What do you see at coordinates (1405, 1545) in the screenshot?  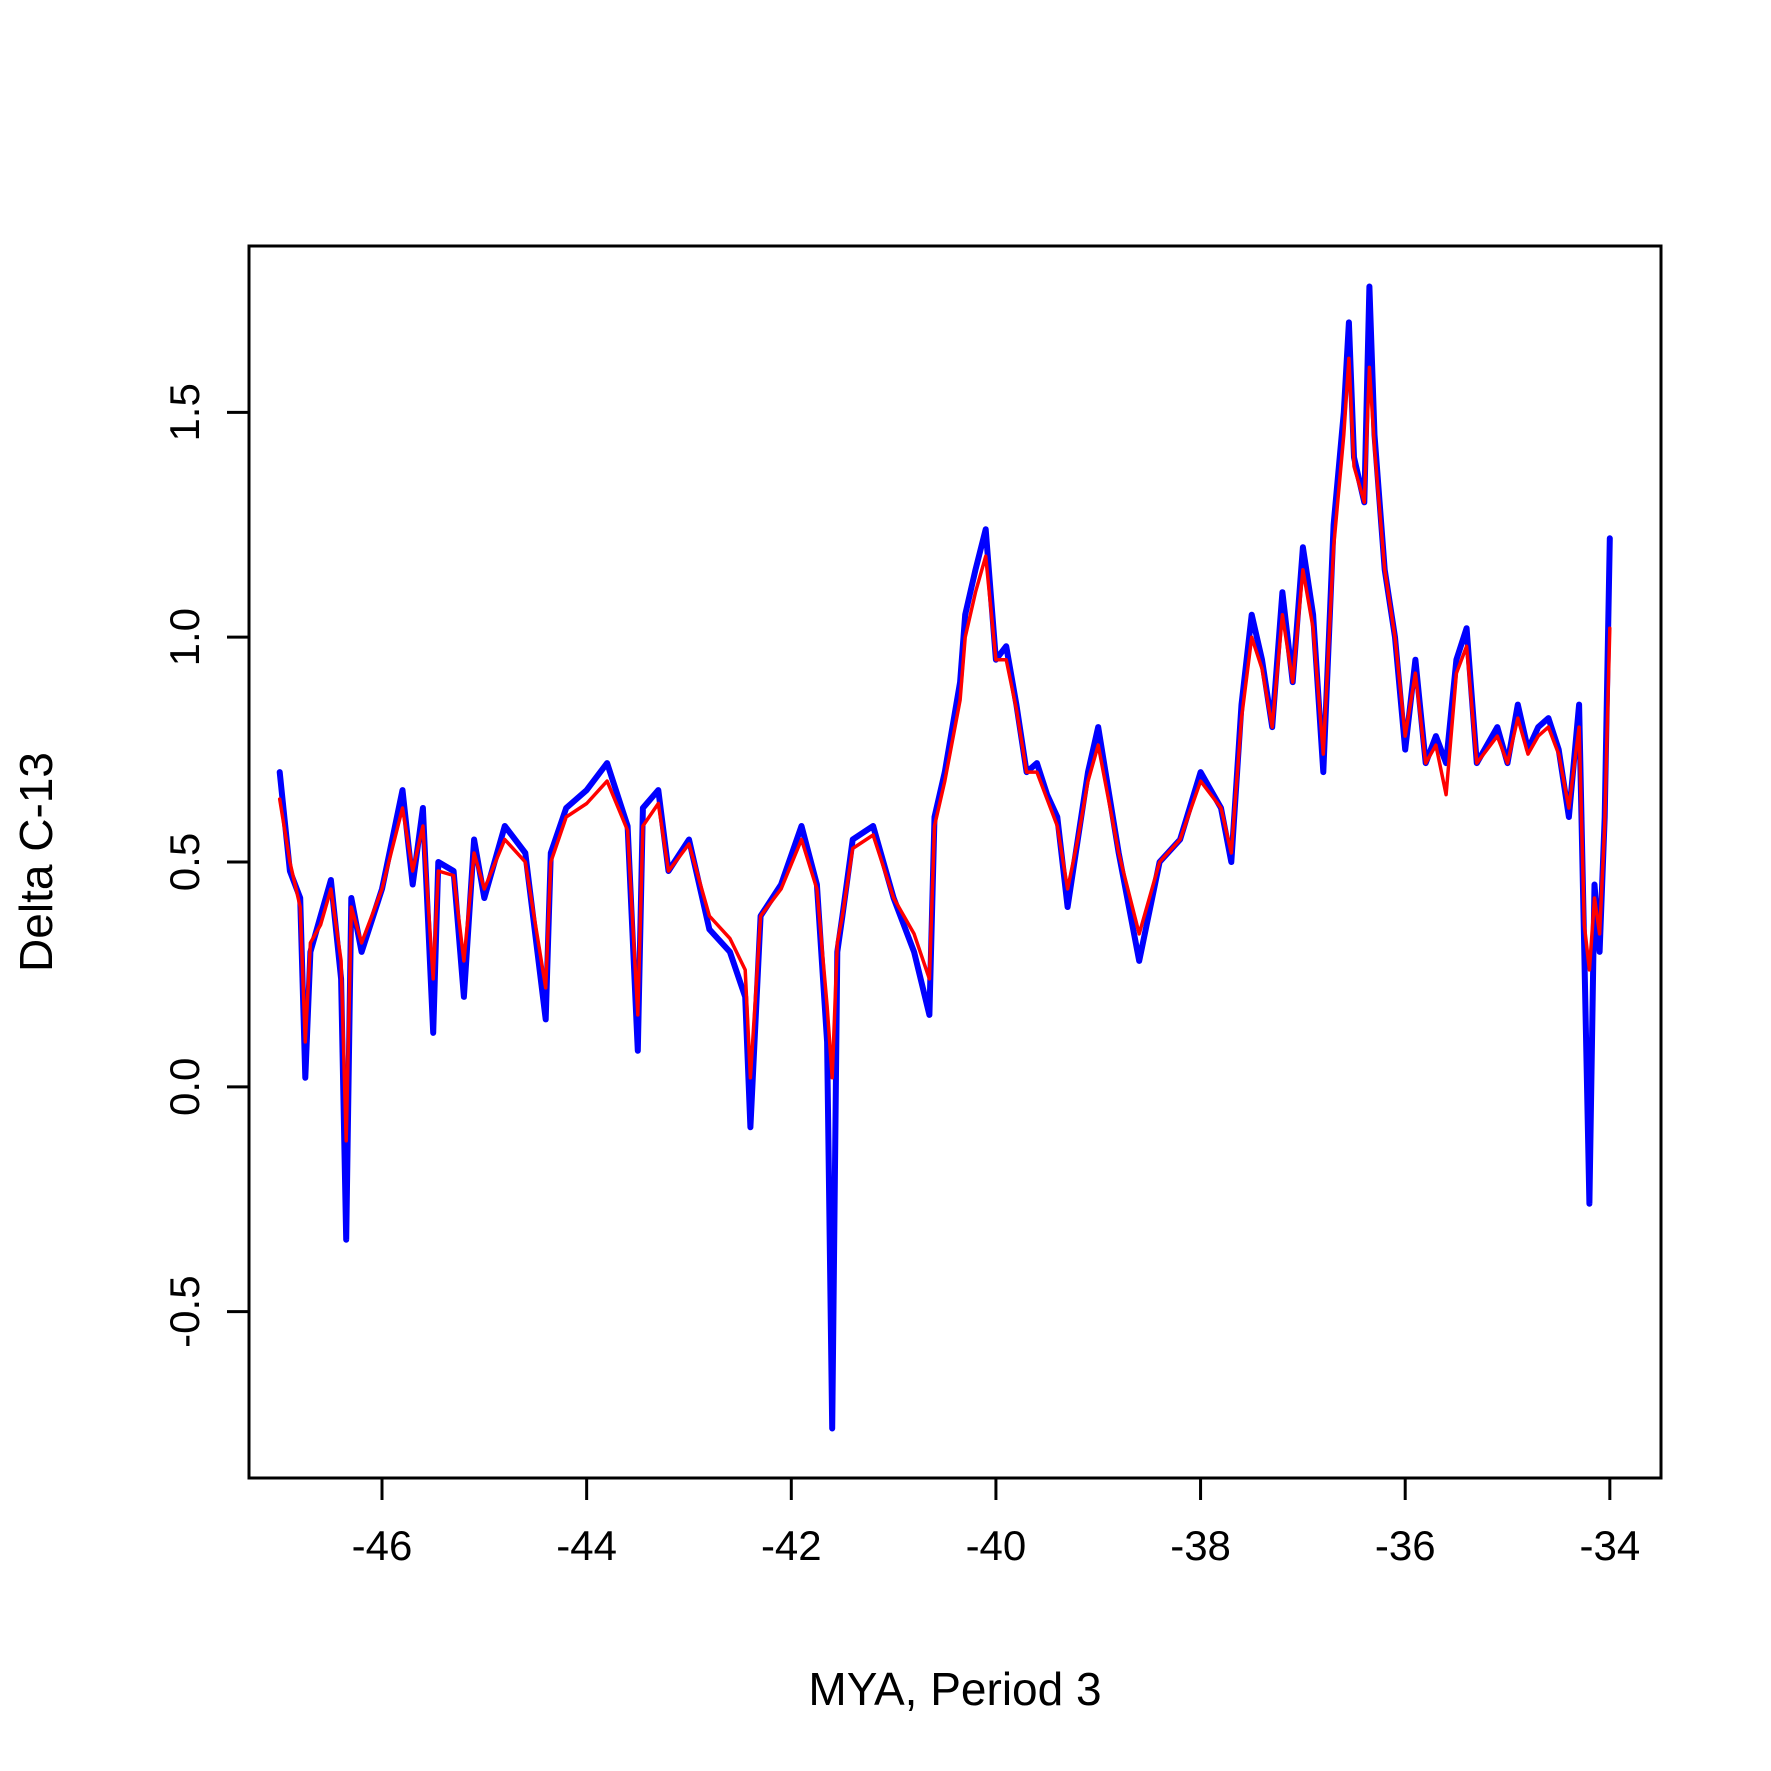 I see `x-tick-label: -36` at bounding box center [1405, 1545].